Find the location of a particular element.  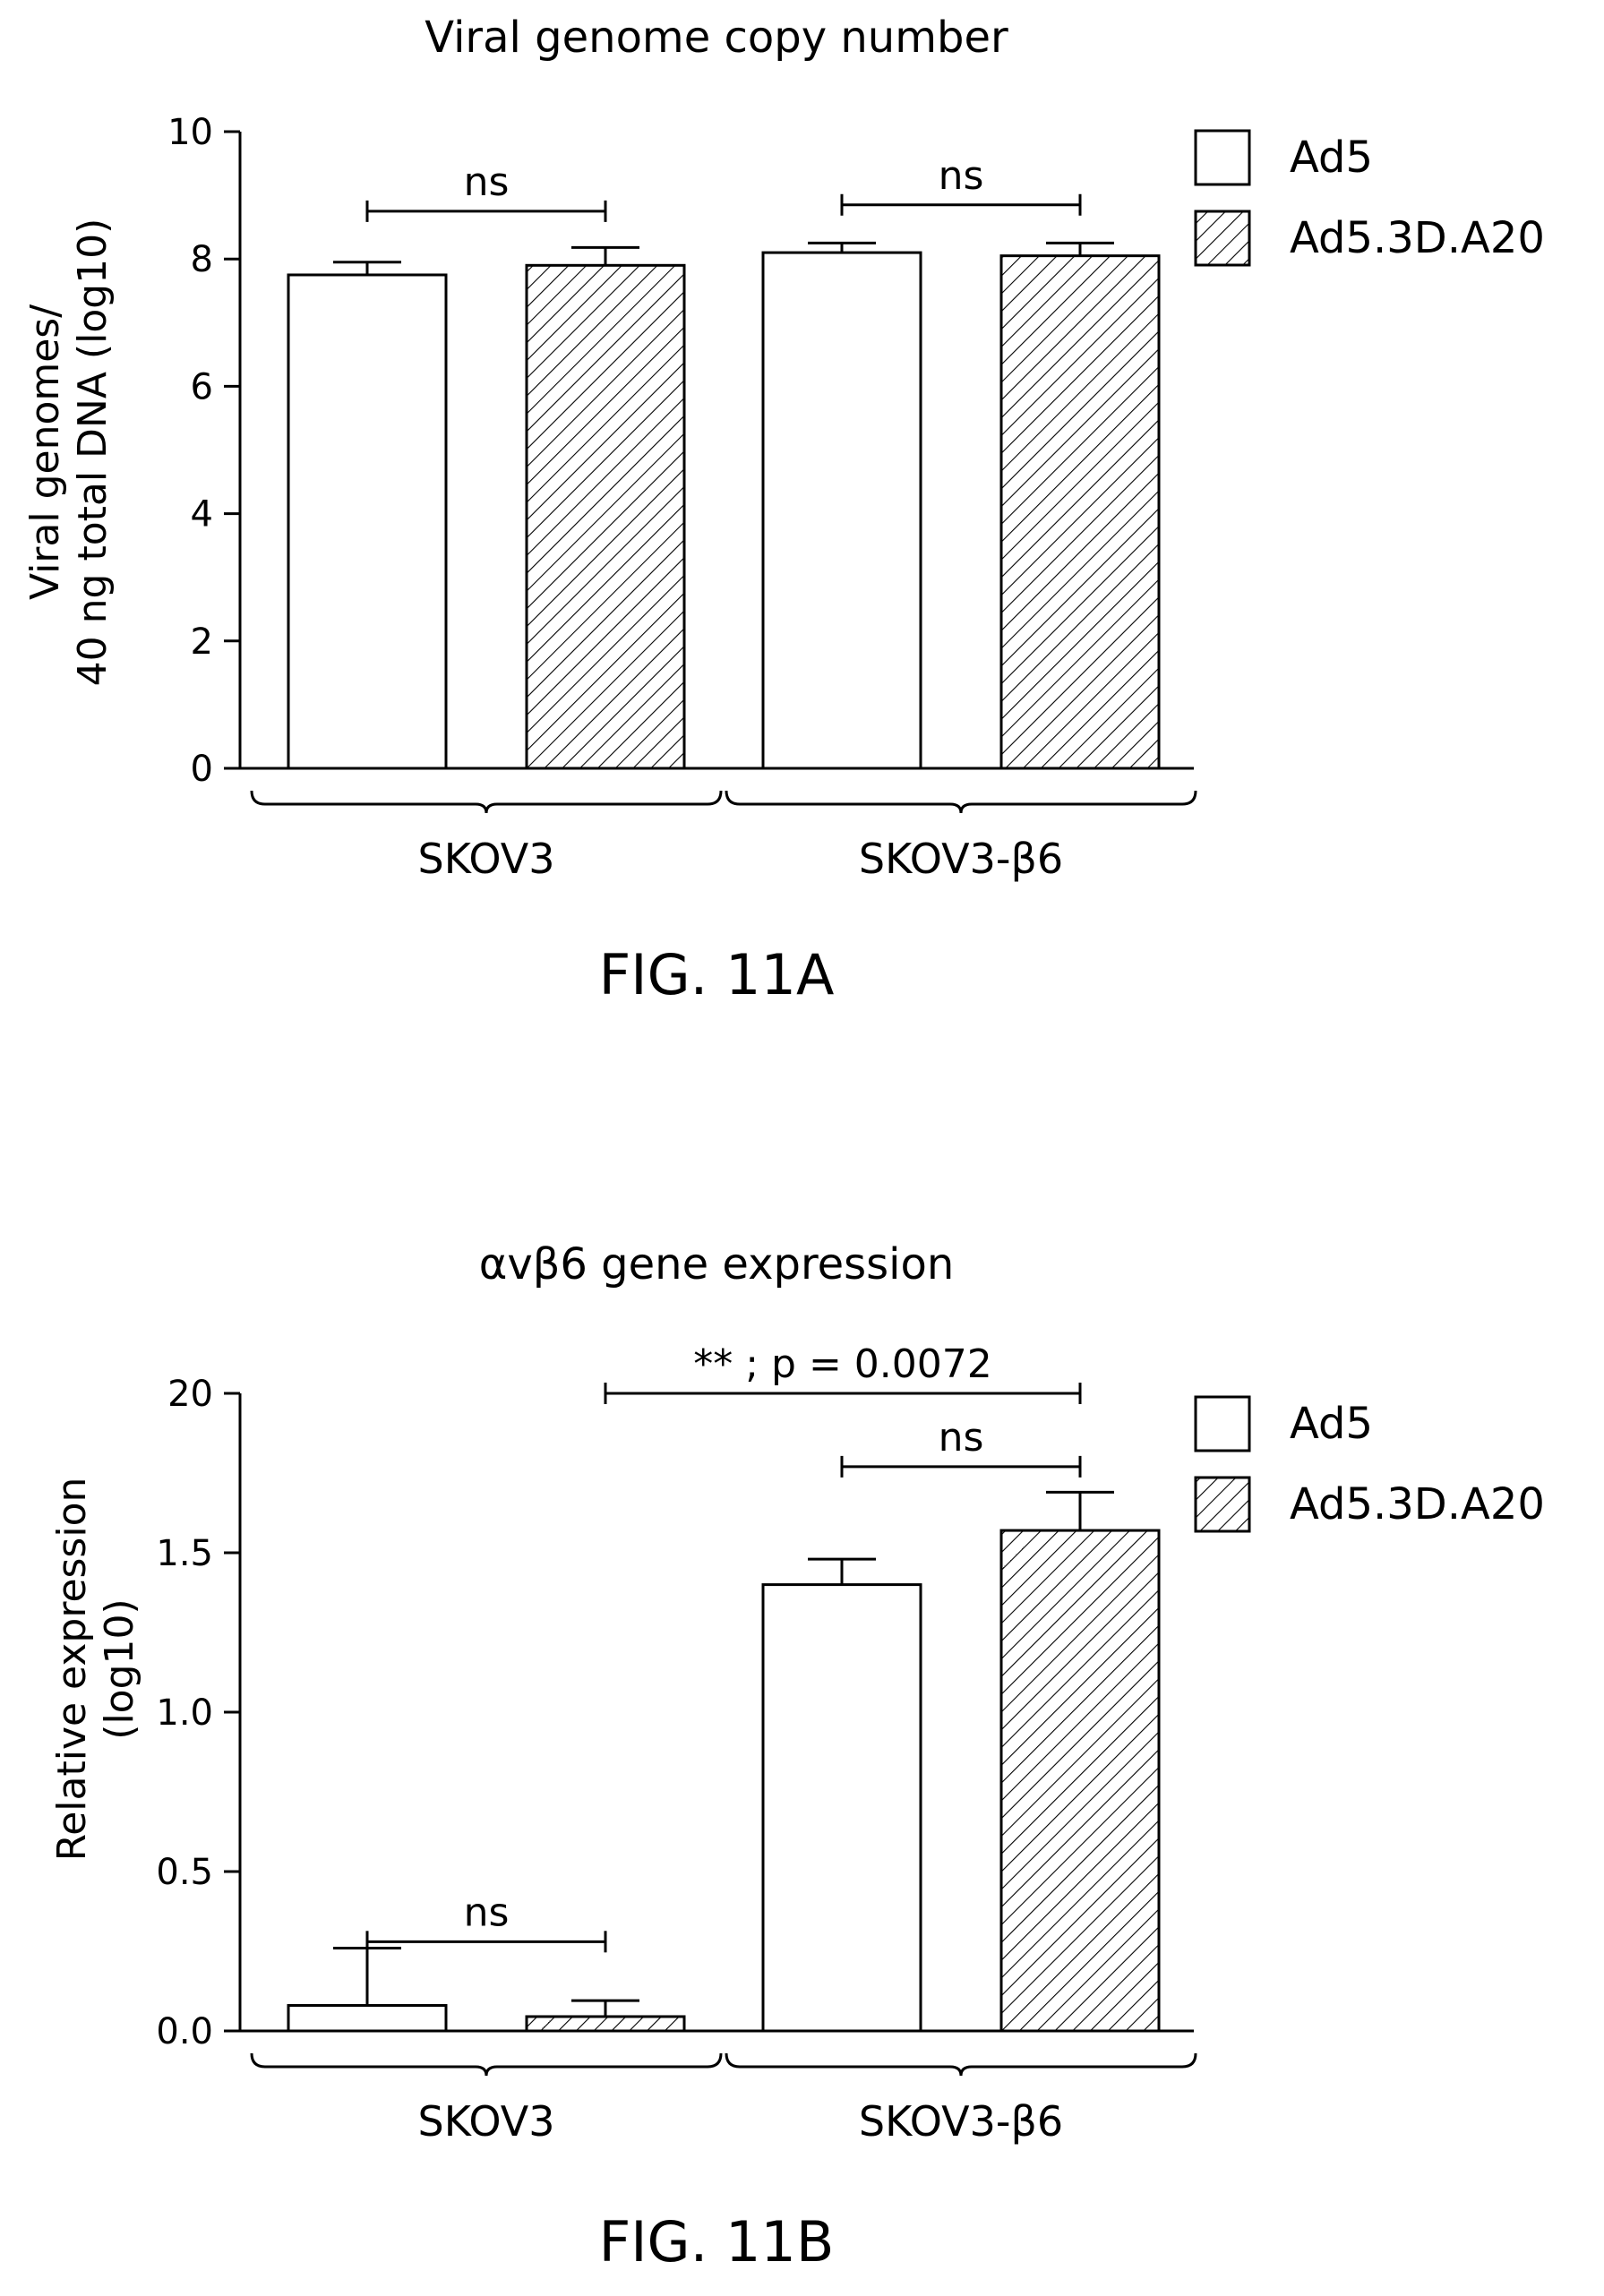

y-tick-label: 20 is located at coordinates (190, 1394).